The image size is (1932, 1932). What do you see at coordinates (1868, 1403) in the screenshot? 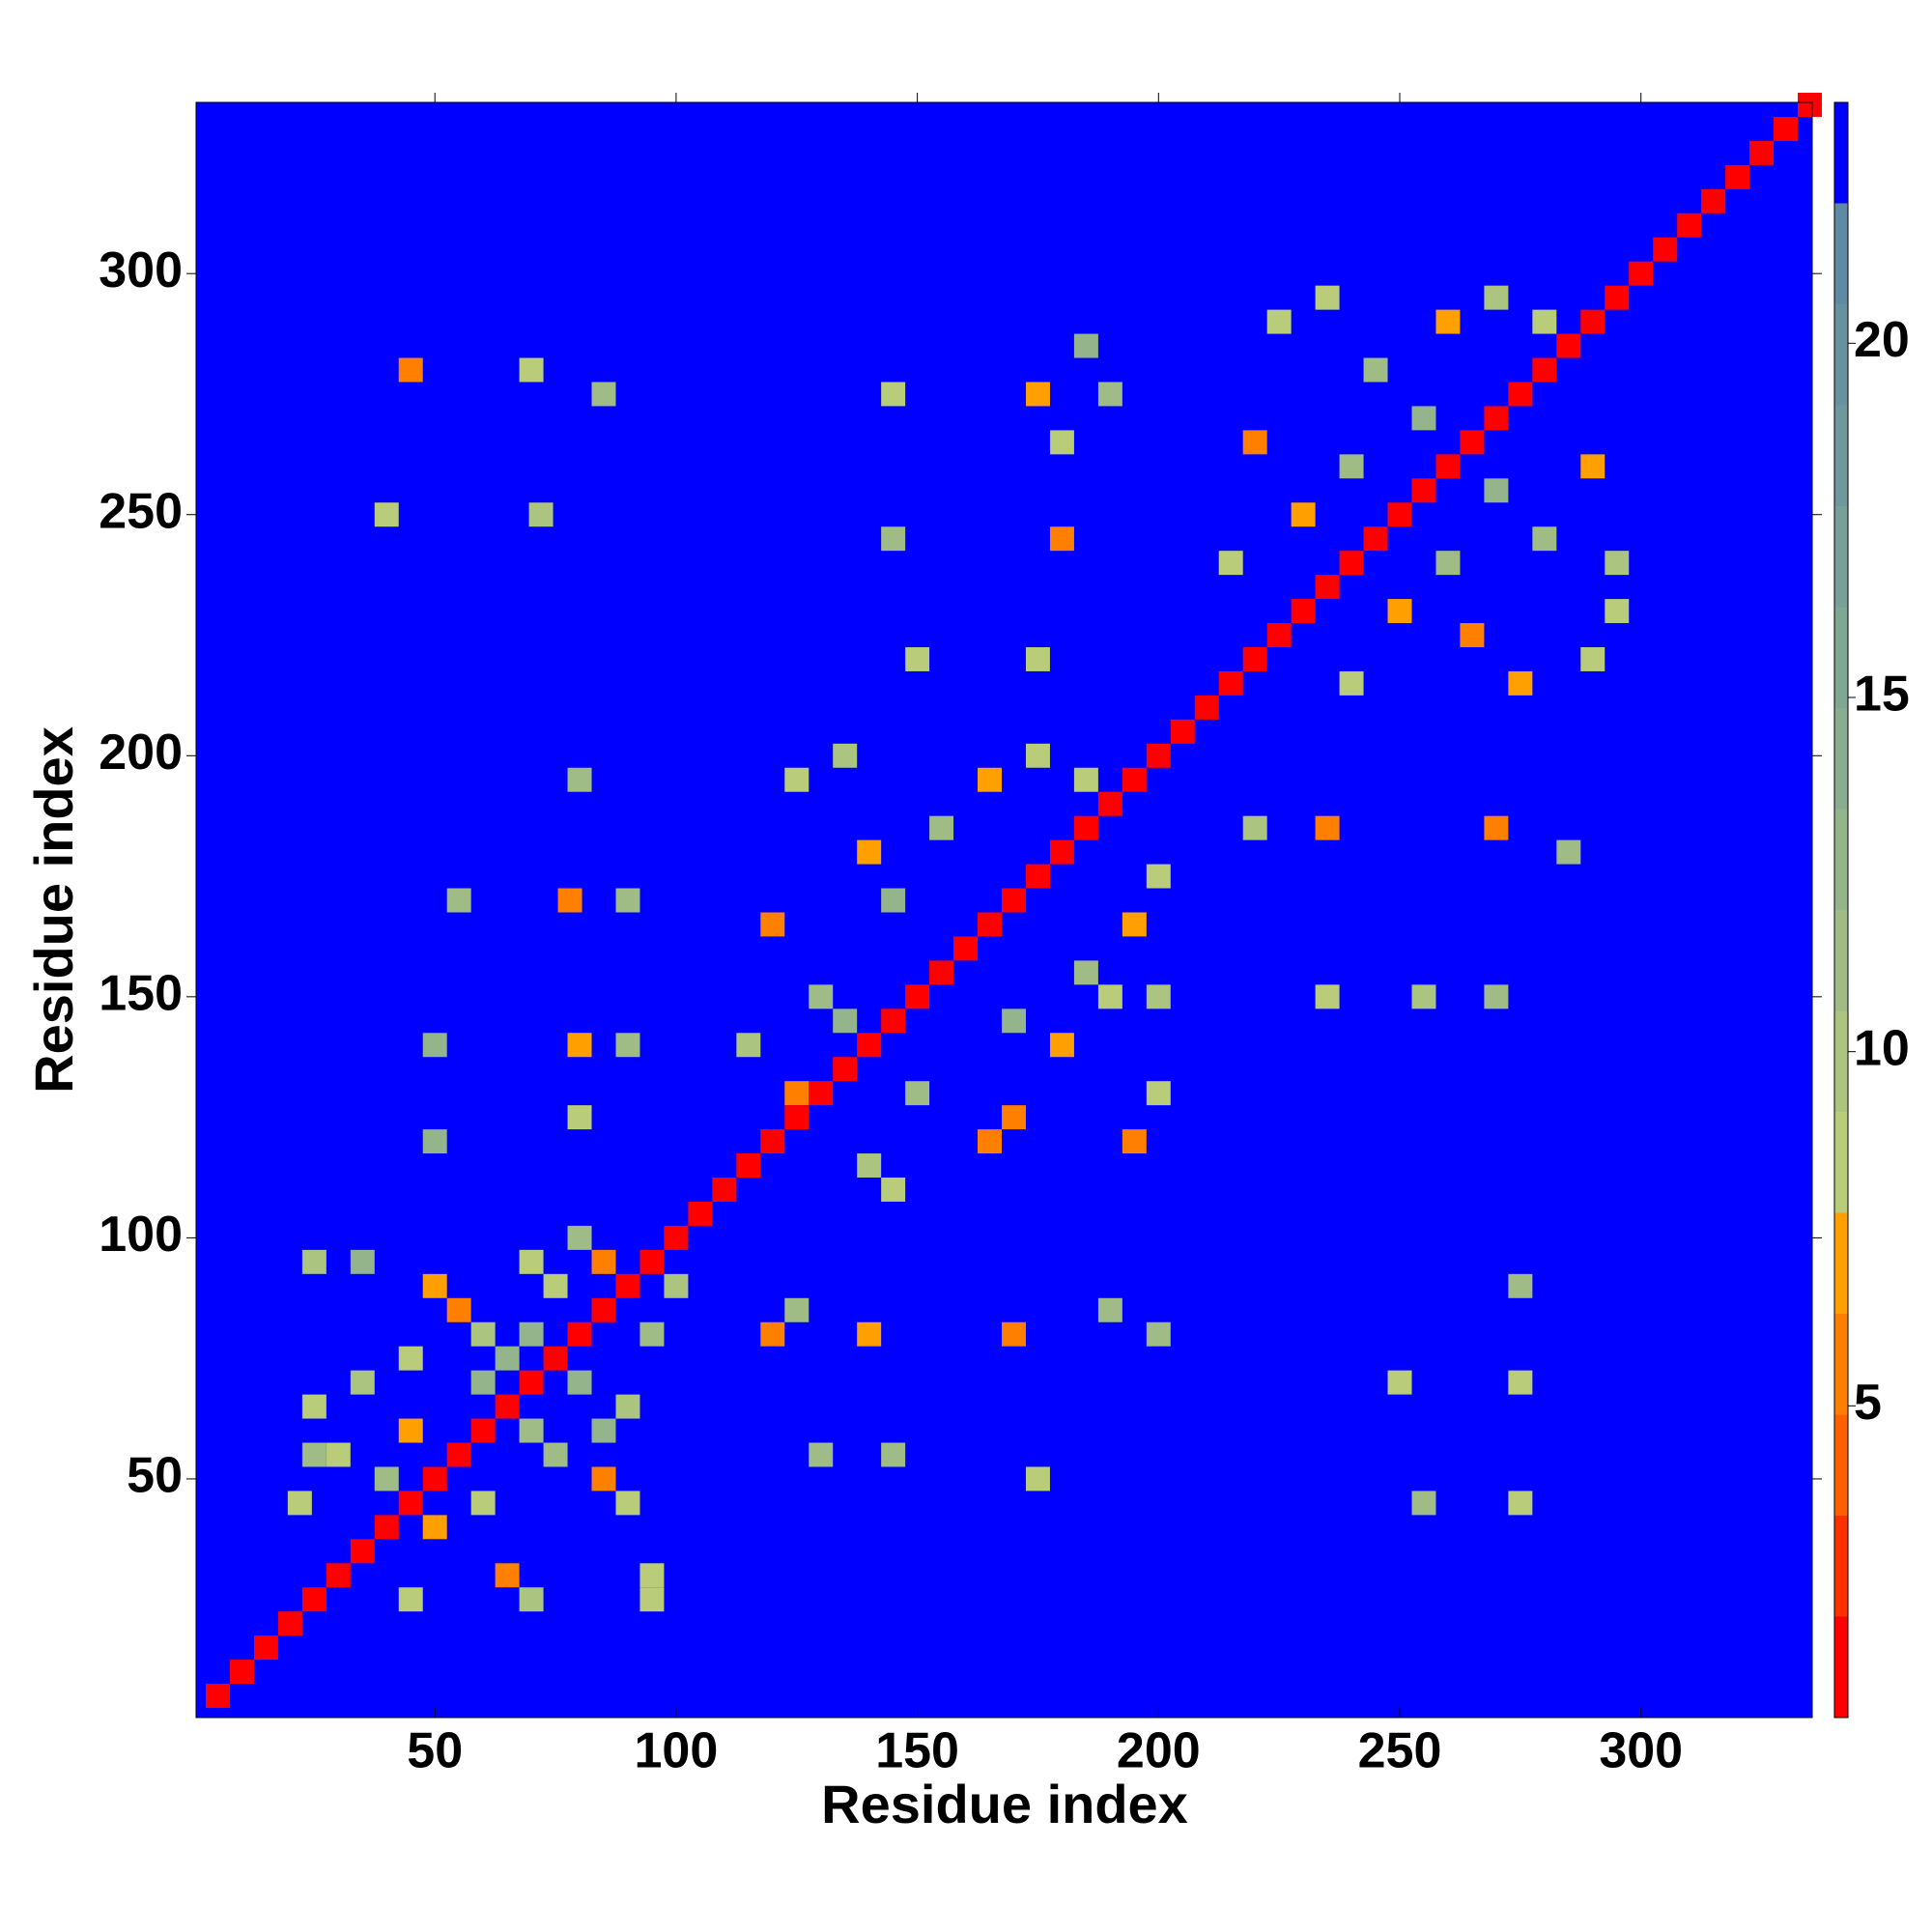
I see `colorbar-tick-label: 5` at bounding box center [1868, 1403].